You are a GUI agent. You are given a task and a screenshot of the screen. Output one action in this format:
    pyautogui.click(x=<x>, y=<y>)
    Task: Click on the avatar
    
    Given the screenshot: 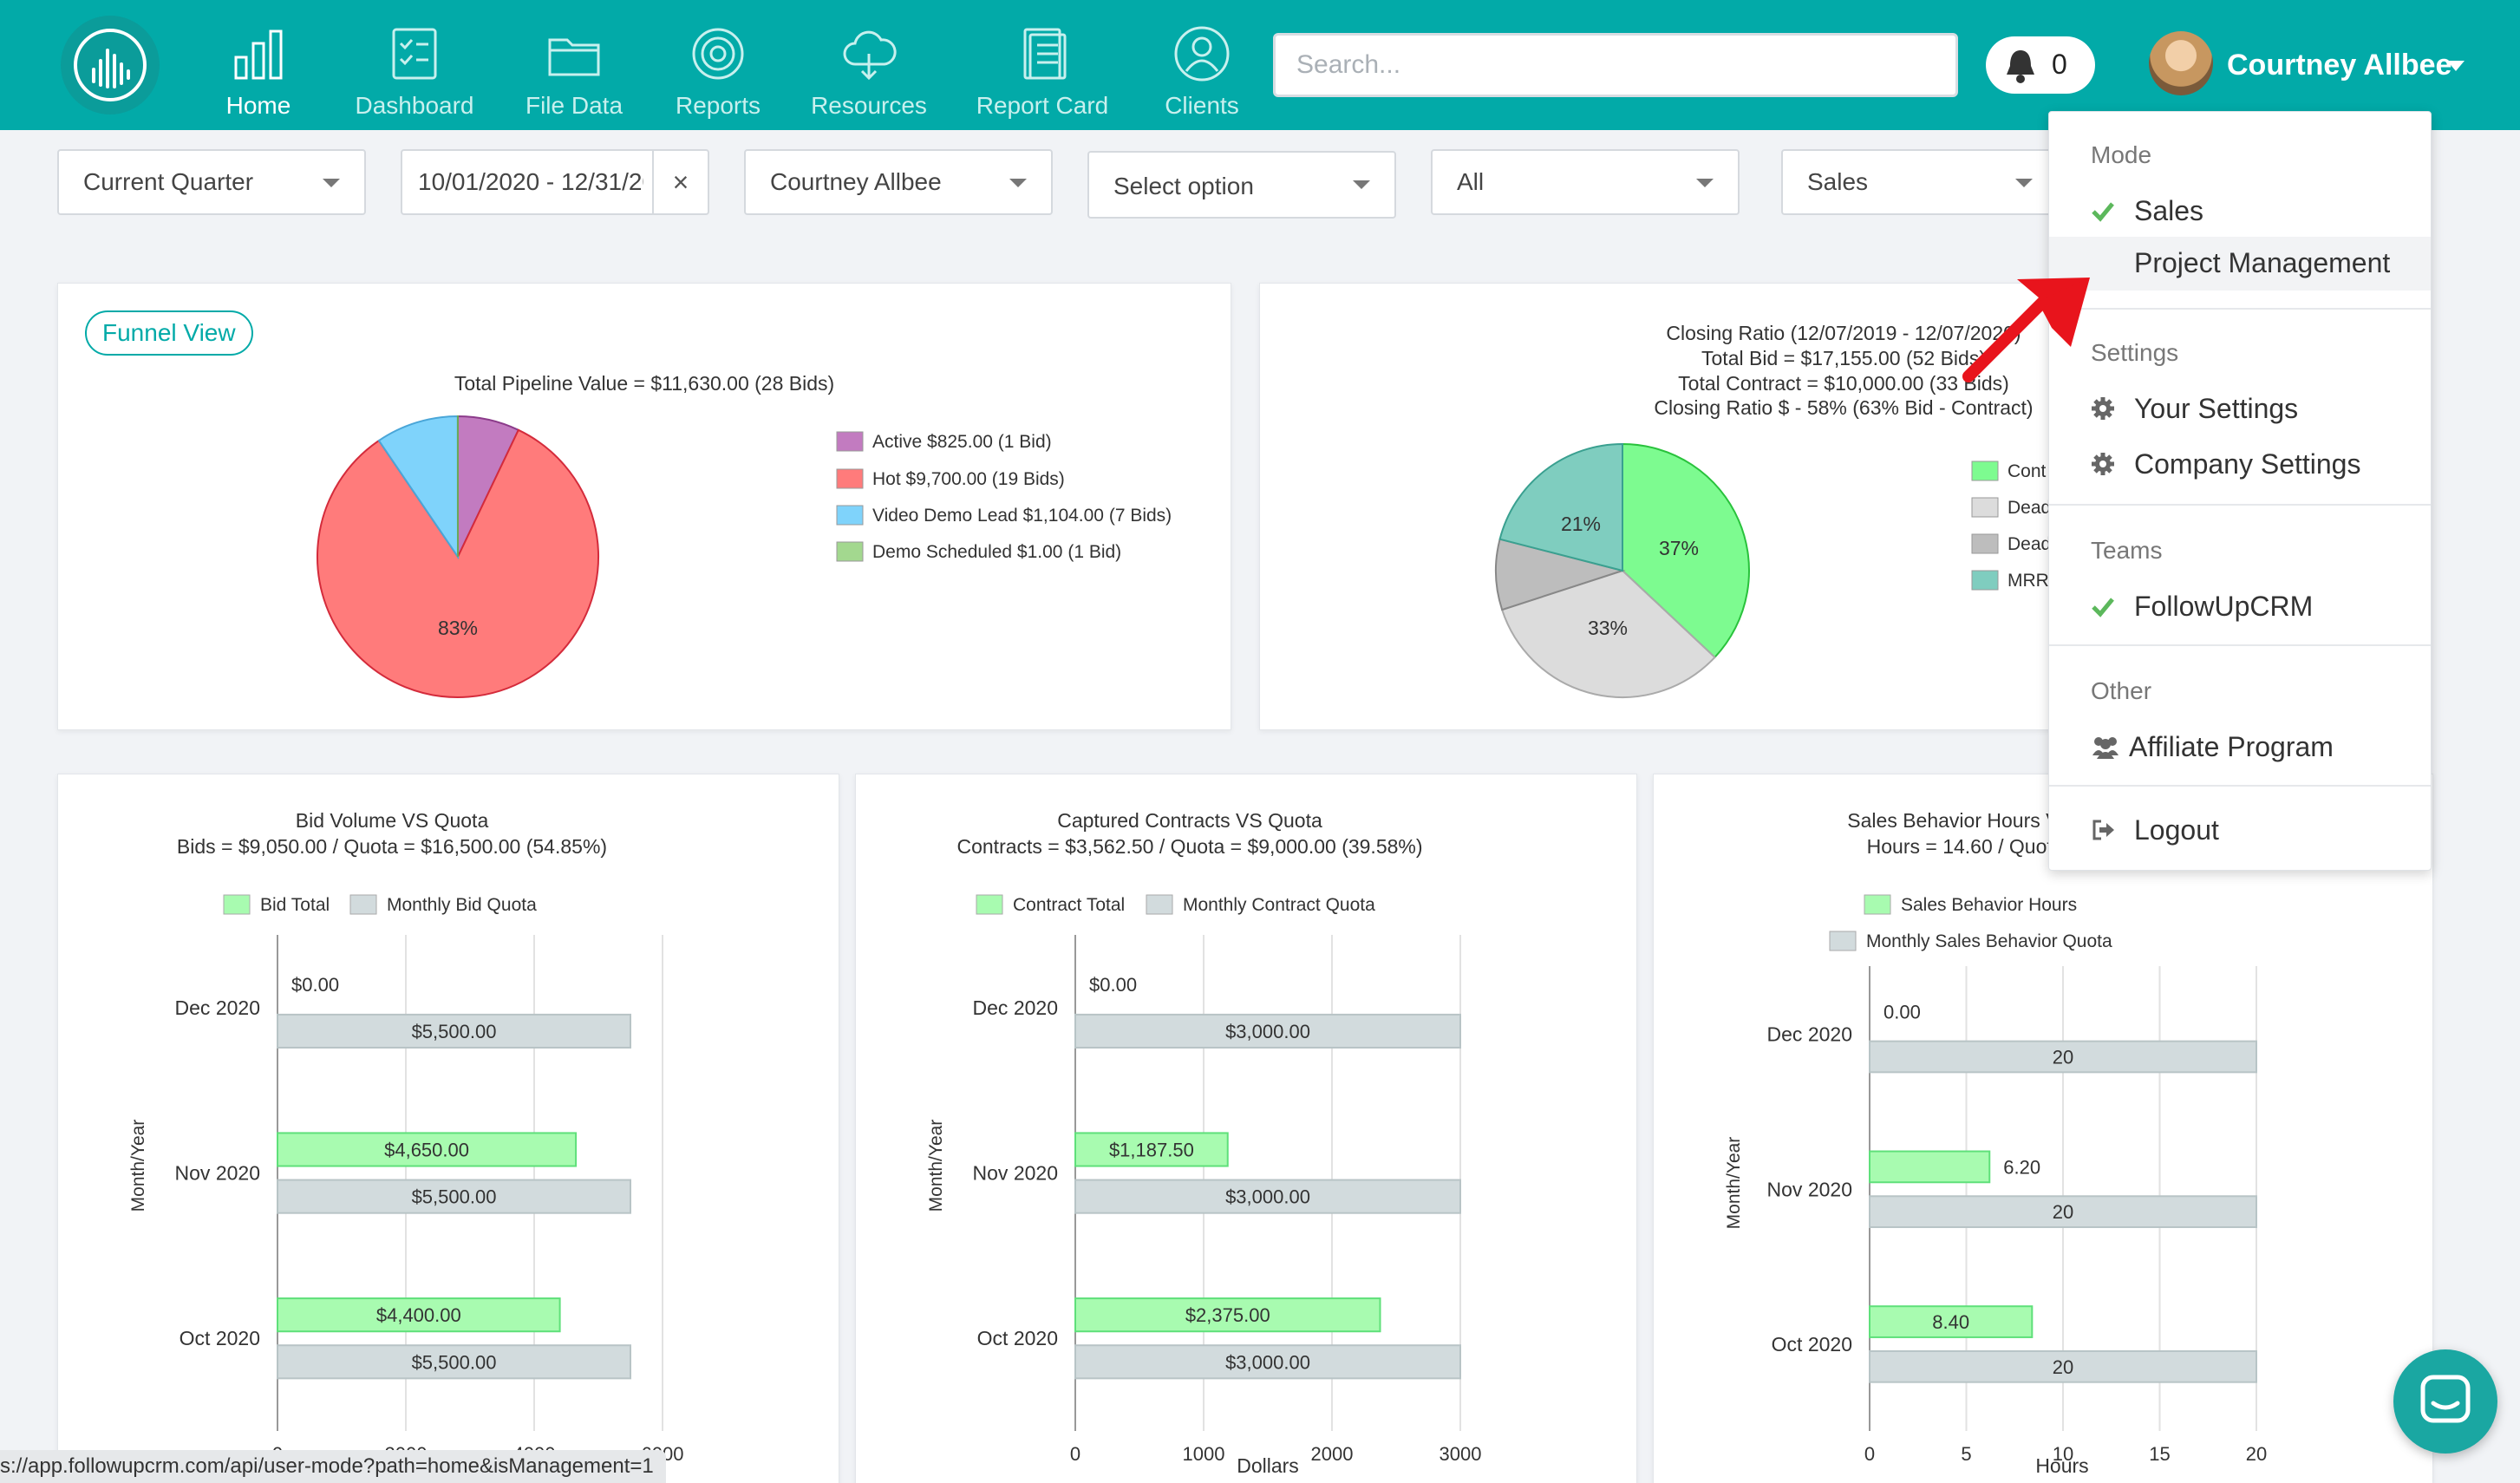 What is the action you would take?
    pyautogui.click(x=2181, y=63)
    